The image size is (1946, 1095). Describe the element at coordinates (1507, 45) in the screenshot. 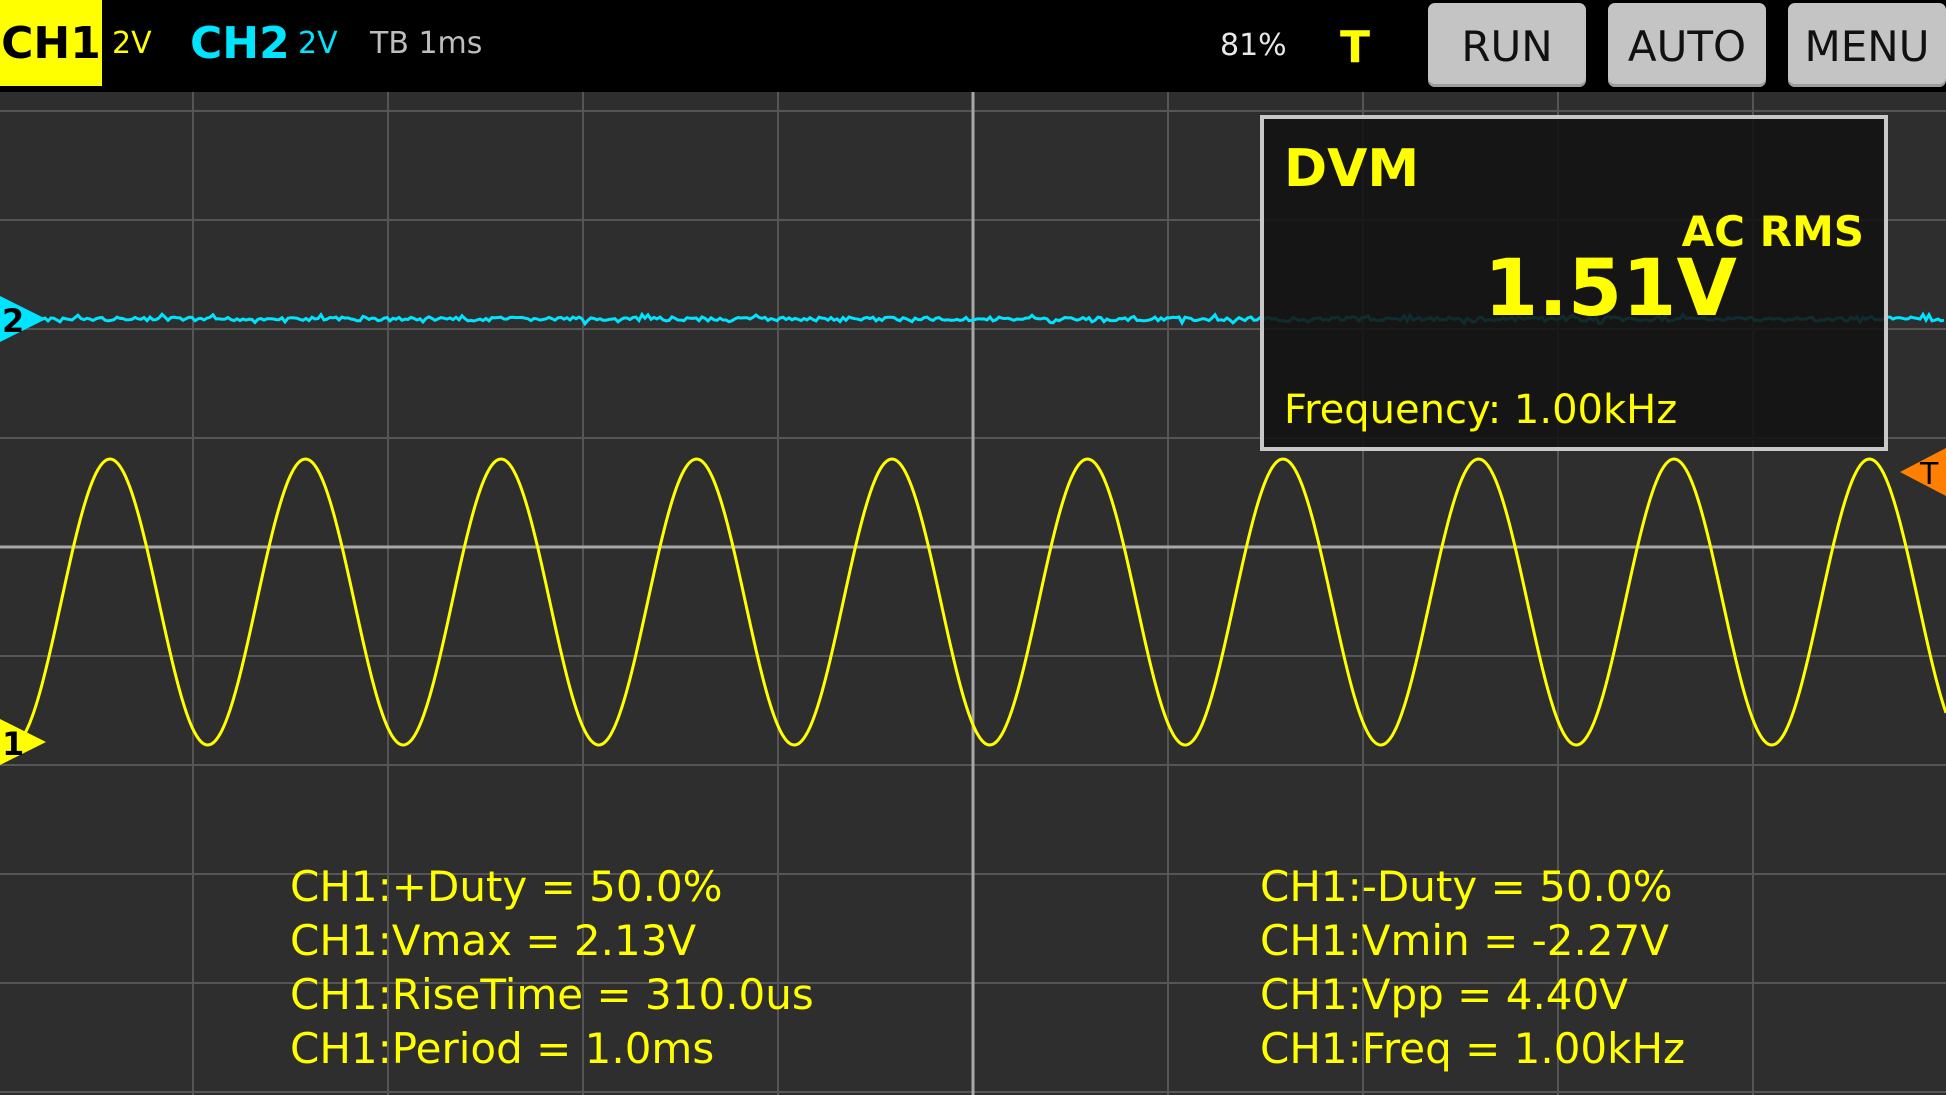

I see `run-button: RUN` at that location.